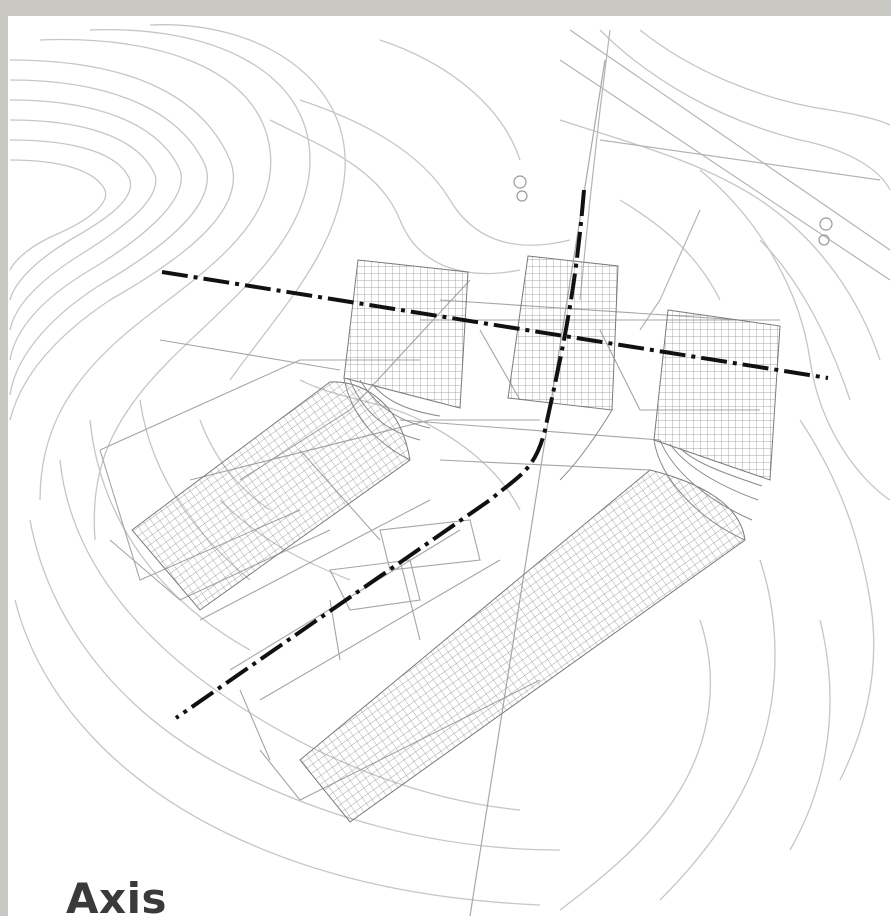 The height and width of the screenshot is (916, 891). What do you see at coordinates (537, 488) in the screenshot?
I see `survey-line` at bounding box center [537, 488].